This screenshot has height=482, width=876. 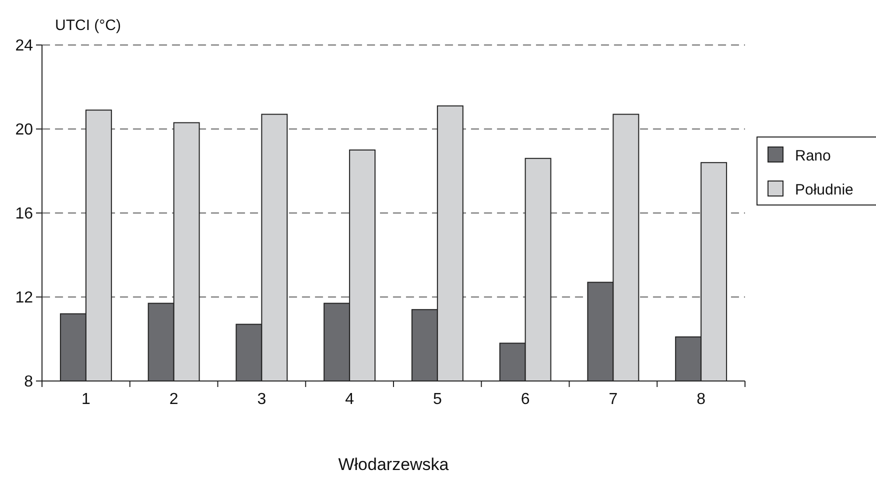 I want to click on x-axis-title: Włodarzewska, so click(x=394, y=464).